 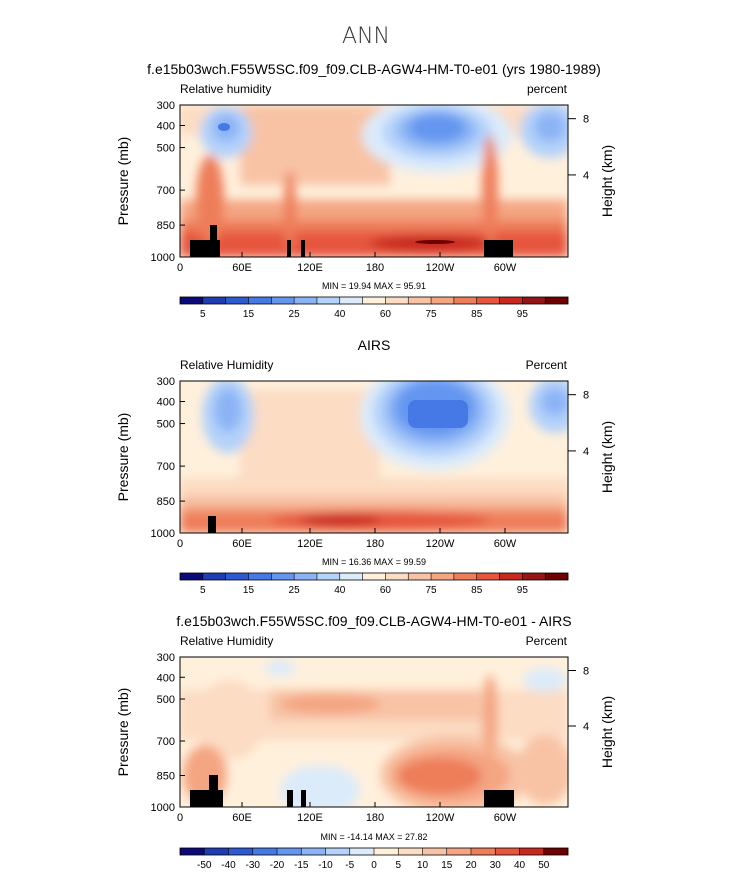 I want to click on y-tick-label: 400, so click(x=166, y=678).